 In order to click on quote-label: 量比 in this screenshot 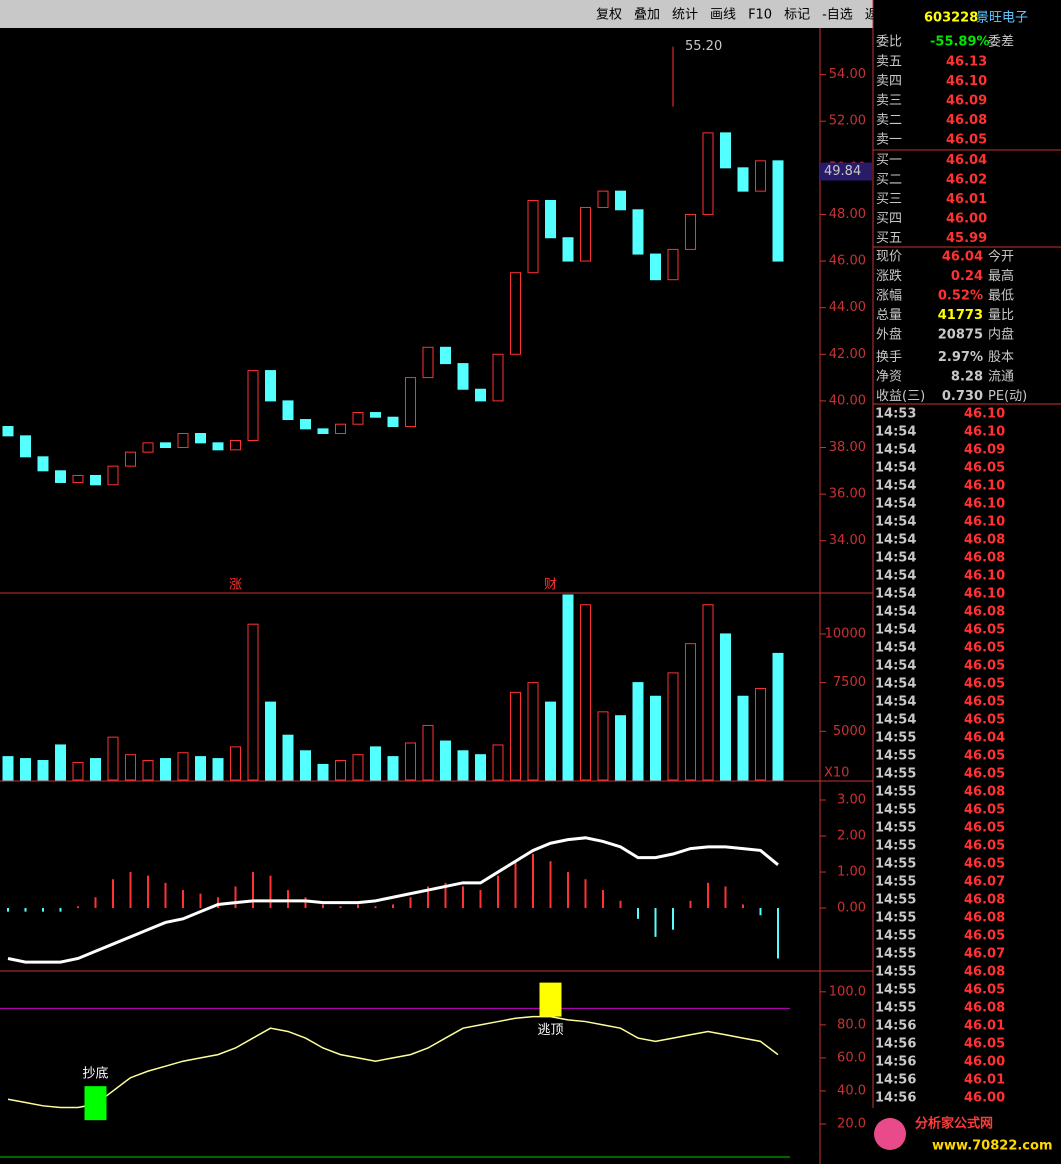, I will do `click(1001, 315)`.